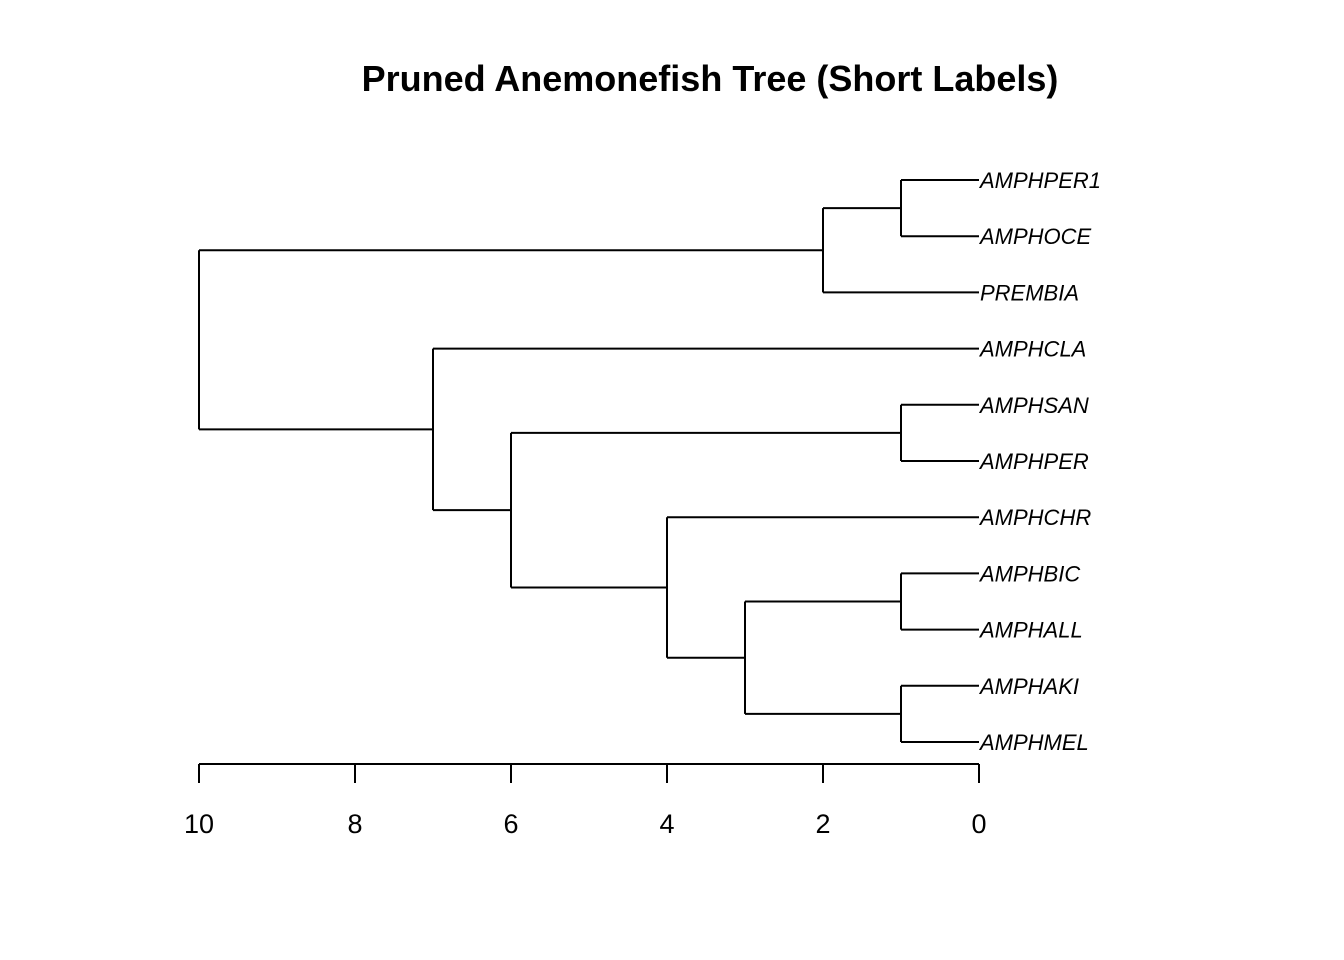 The image size is (1344, 960). Describe the element at coordinates (510, 824) in the screenshot. I see `axis-tick-label: 6` at that location.